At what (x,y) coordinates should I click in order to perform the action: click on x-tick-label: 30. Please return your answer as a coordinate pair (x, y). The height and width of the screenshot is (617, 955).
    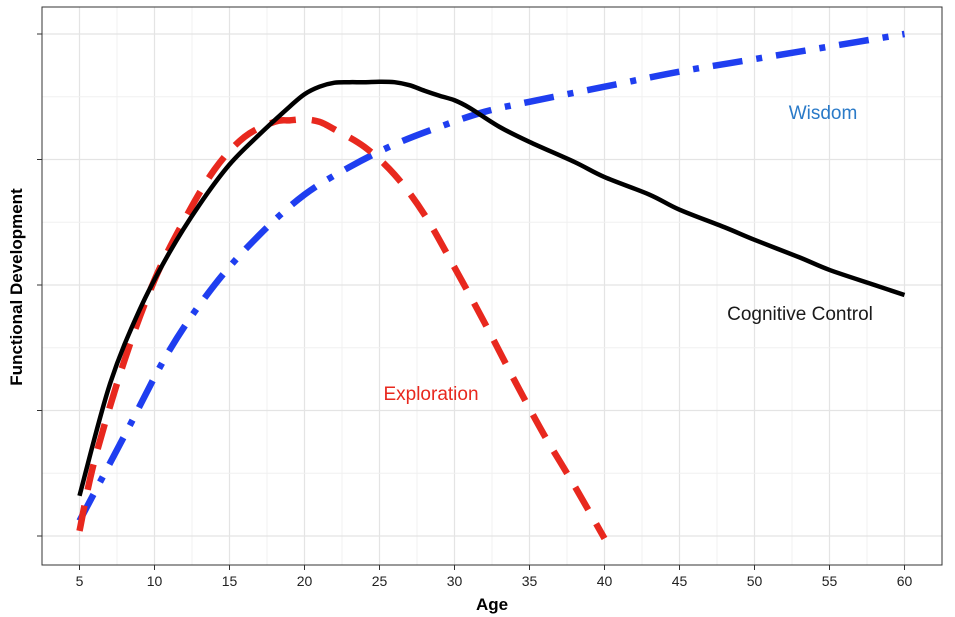
    Looking at the image, I should click on (455, 581).